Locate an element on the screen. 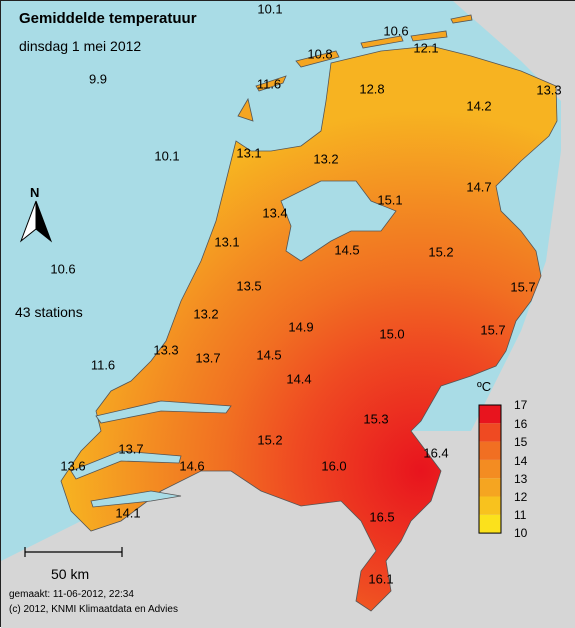 Image resolution: width=575 pixels, height=628 pixels. north-label: N is located at coordinates (35, 192).